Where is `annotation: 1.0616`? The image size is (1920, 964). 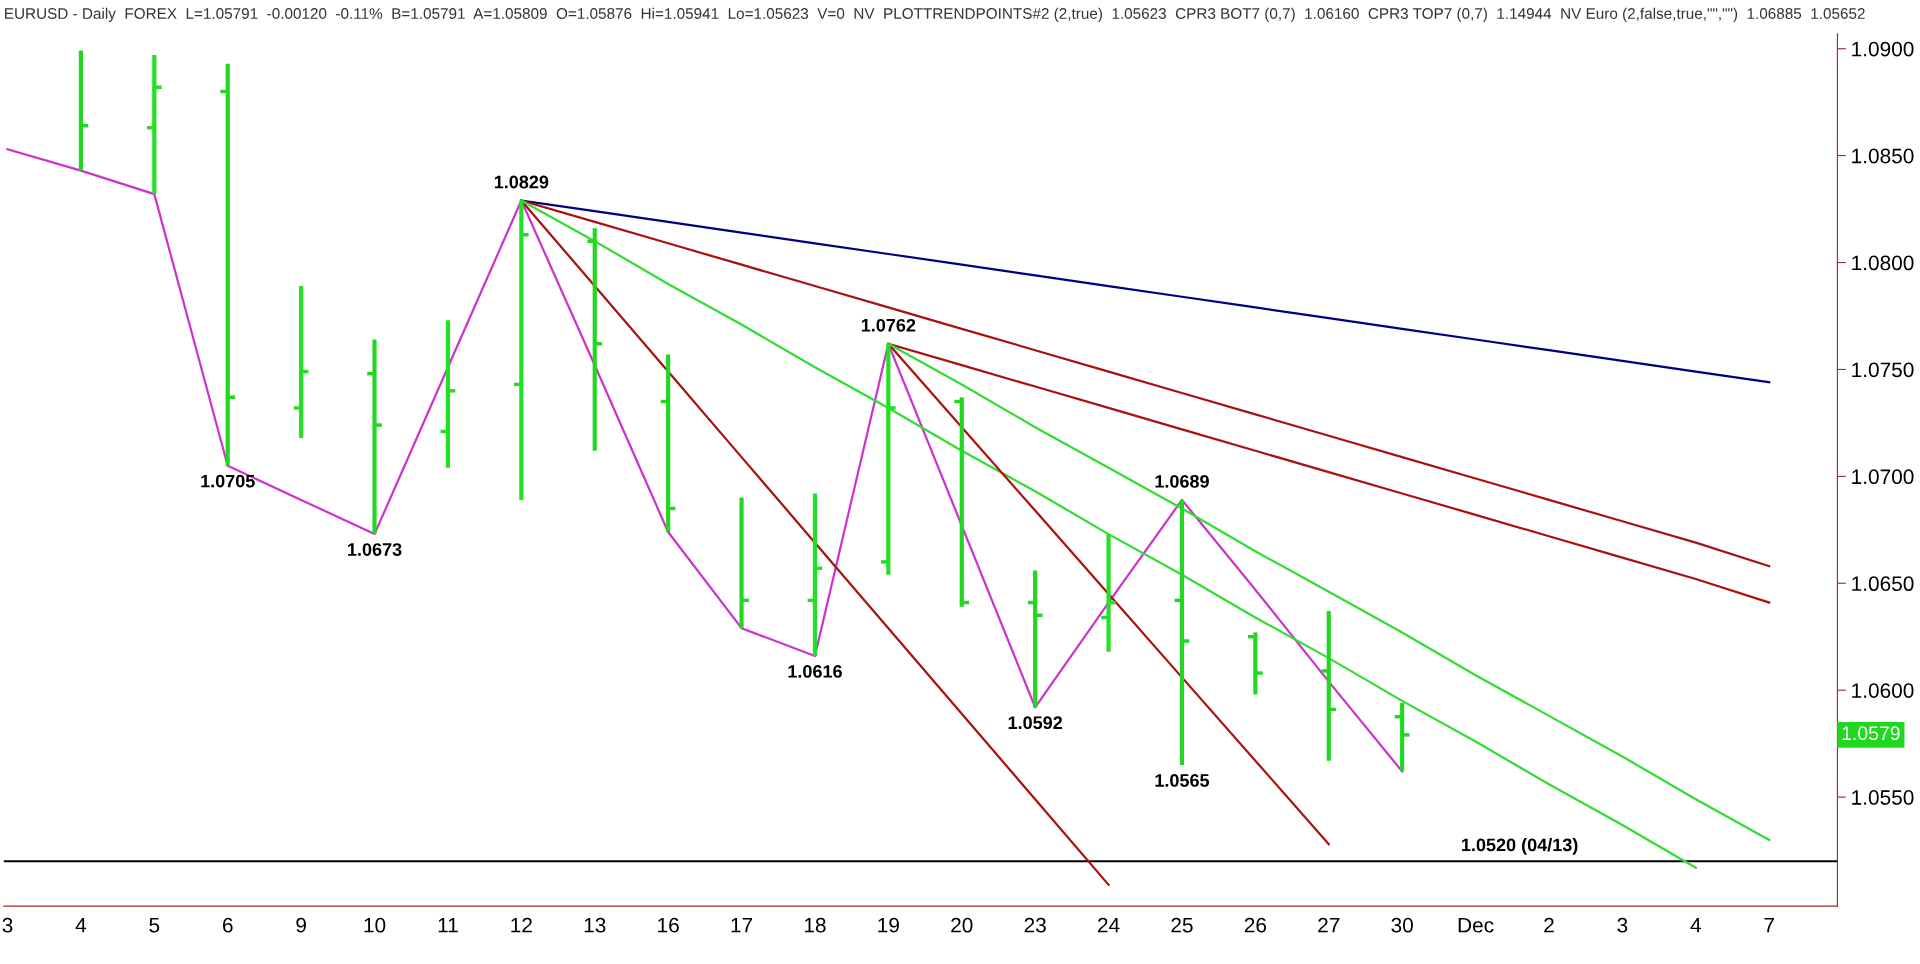
annotation: 1.0616 is located at coordinates (815, 671).